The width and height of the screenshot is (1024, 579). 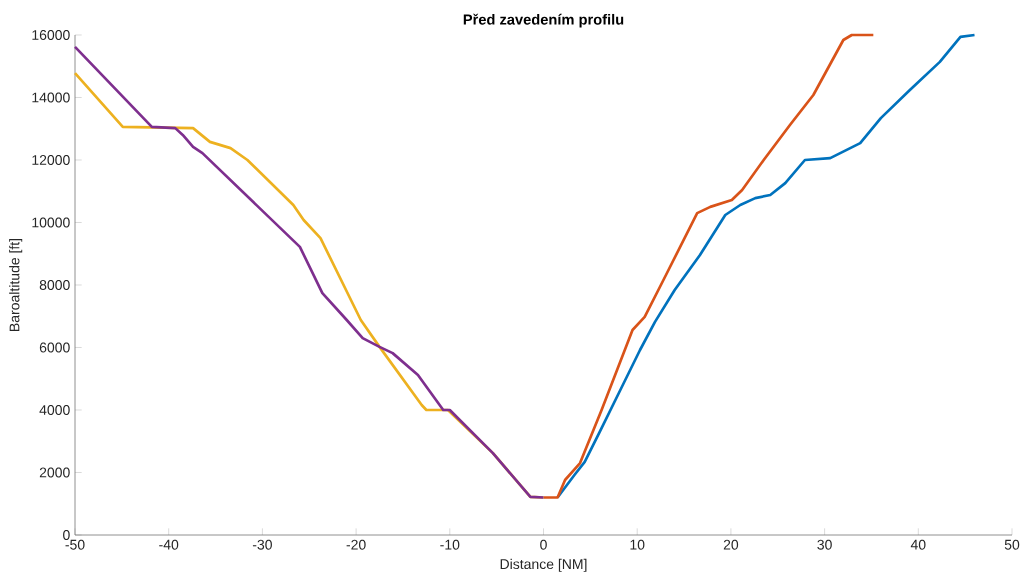 I want to click on y-tick-label: 6000, so click(x=54, y=347).